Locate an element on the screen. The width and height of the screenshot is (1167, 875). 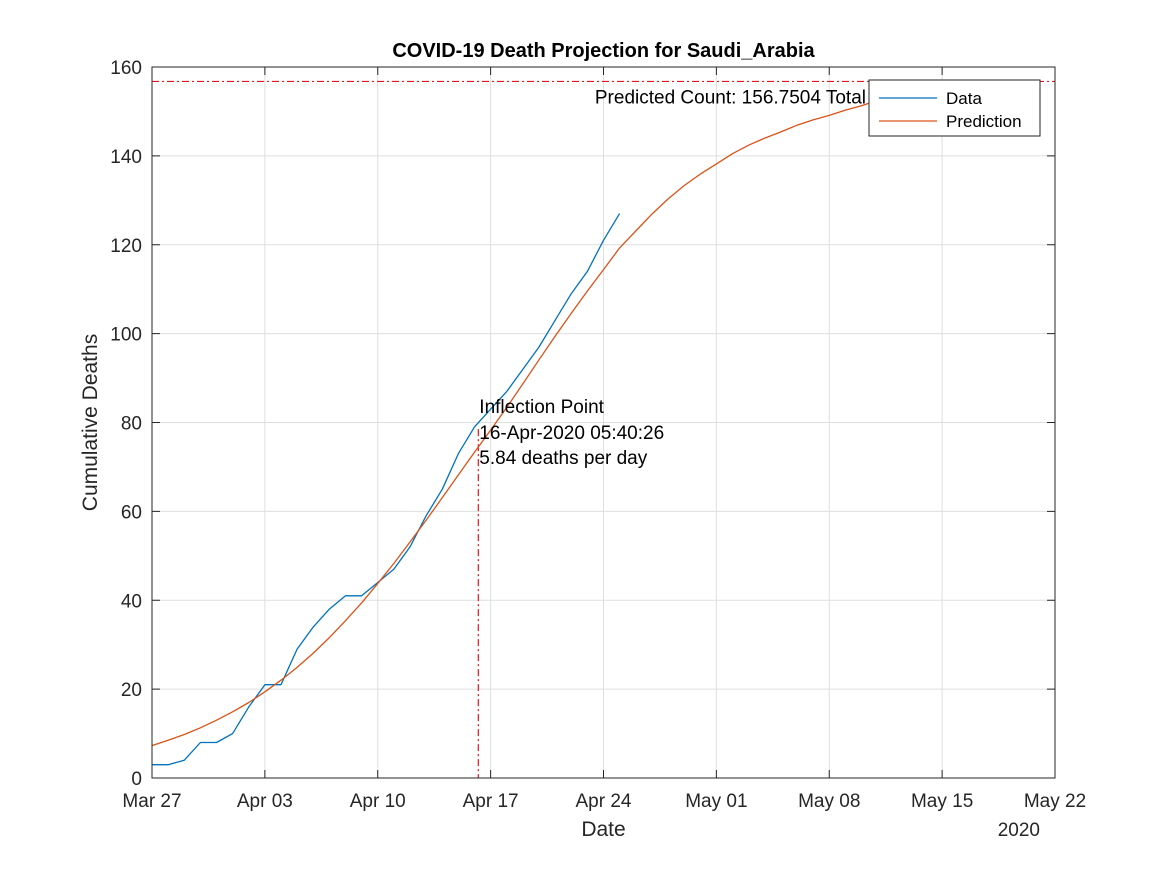
legend: Data Prediction is located at coordinates (954, 108).